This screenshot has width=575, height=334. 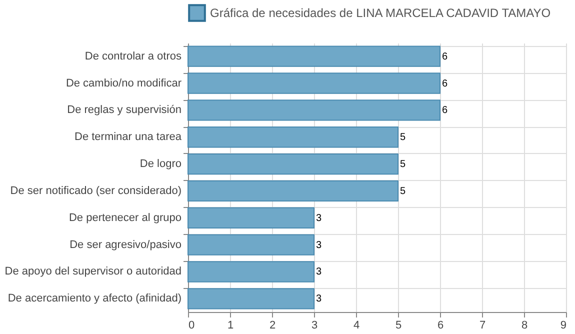 What do you see at coordinates (524, 326) in the screenshot?
I see `x-tick-label: 8` at bounding box center [524, 326].